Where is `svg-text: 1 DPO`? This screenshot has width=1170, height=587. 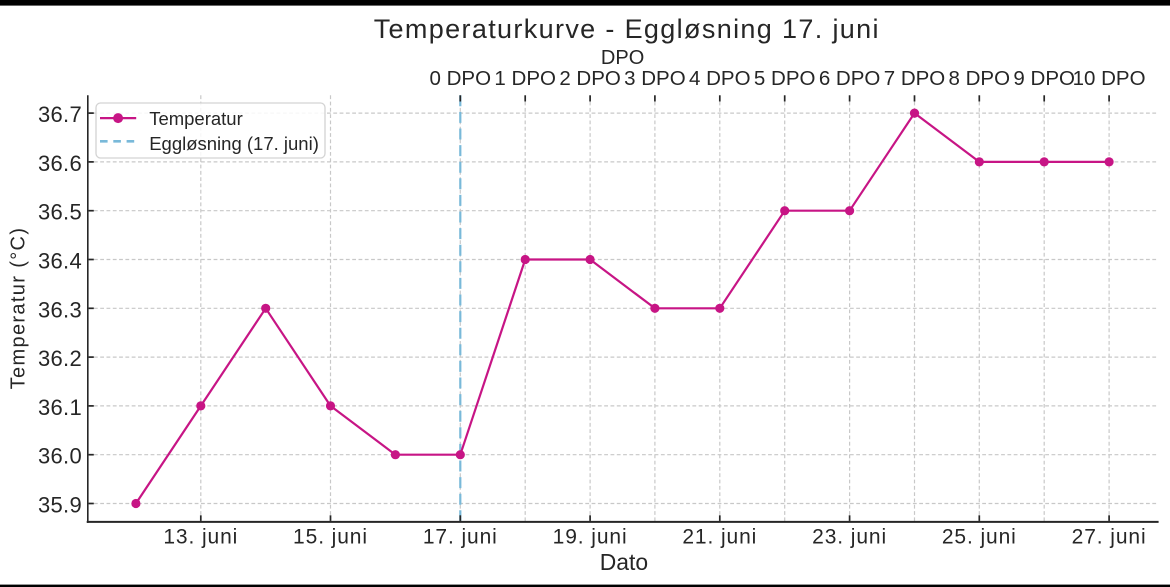
svg-text: 1 DPO is located at coordinates (525, 78).